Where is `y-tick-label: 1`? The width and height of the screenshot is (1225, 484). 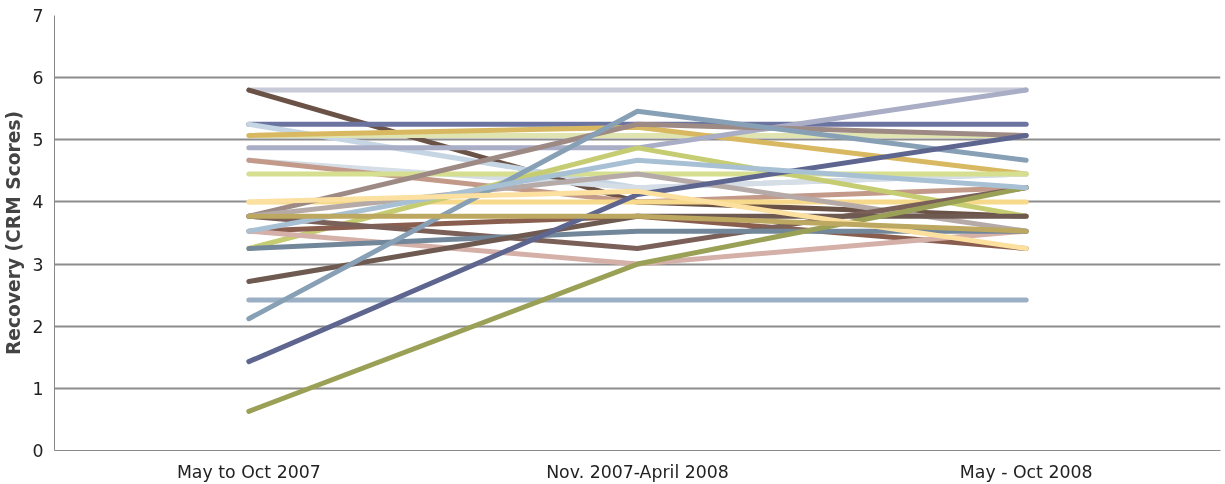 y-tick-label: 1 is located at coordinates (38, 388).